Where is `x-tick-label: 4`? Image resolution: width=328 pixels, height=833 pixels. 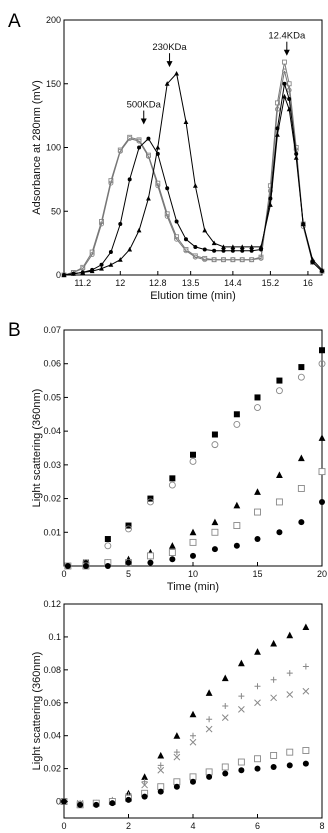 x-tick-label: 4 is located at coordinates (192, 826).